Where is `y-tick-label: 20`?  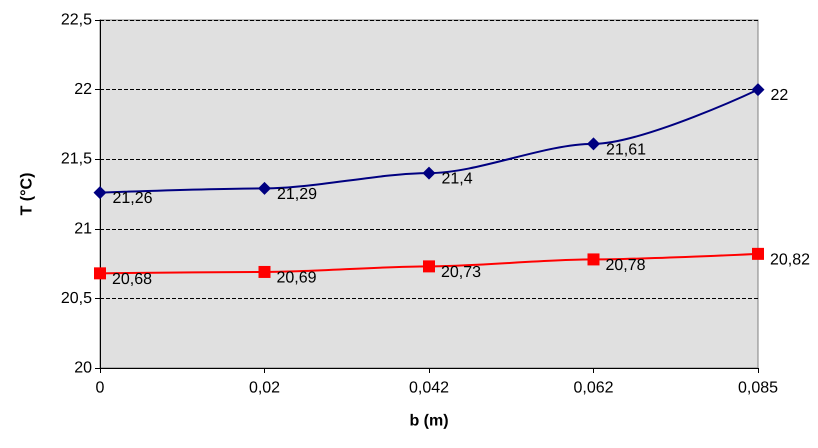
y-tick-label: 20 is located at coordinates (83, 368).